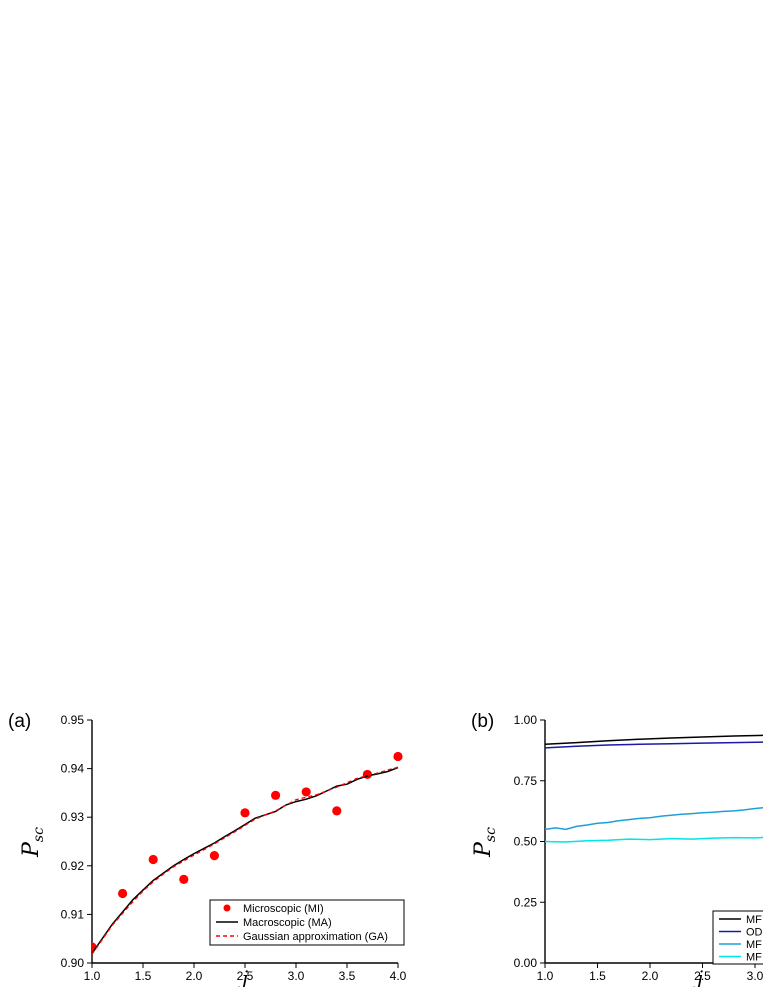 This screenshot has width=763, height=987. What do you see at coordinates (526, 781) in the screenshot?
I see `y-tick-label: 0.75` at bounding box center [526, 781].